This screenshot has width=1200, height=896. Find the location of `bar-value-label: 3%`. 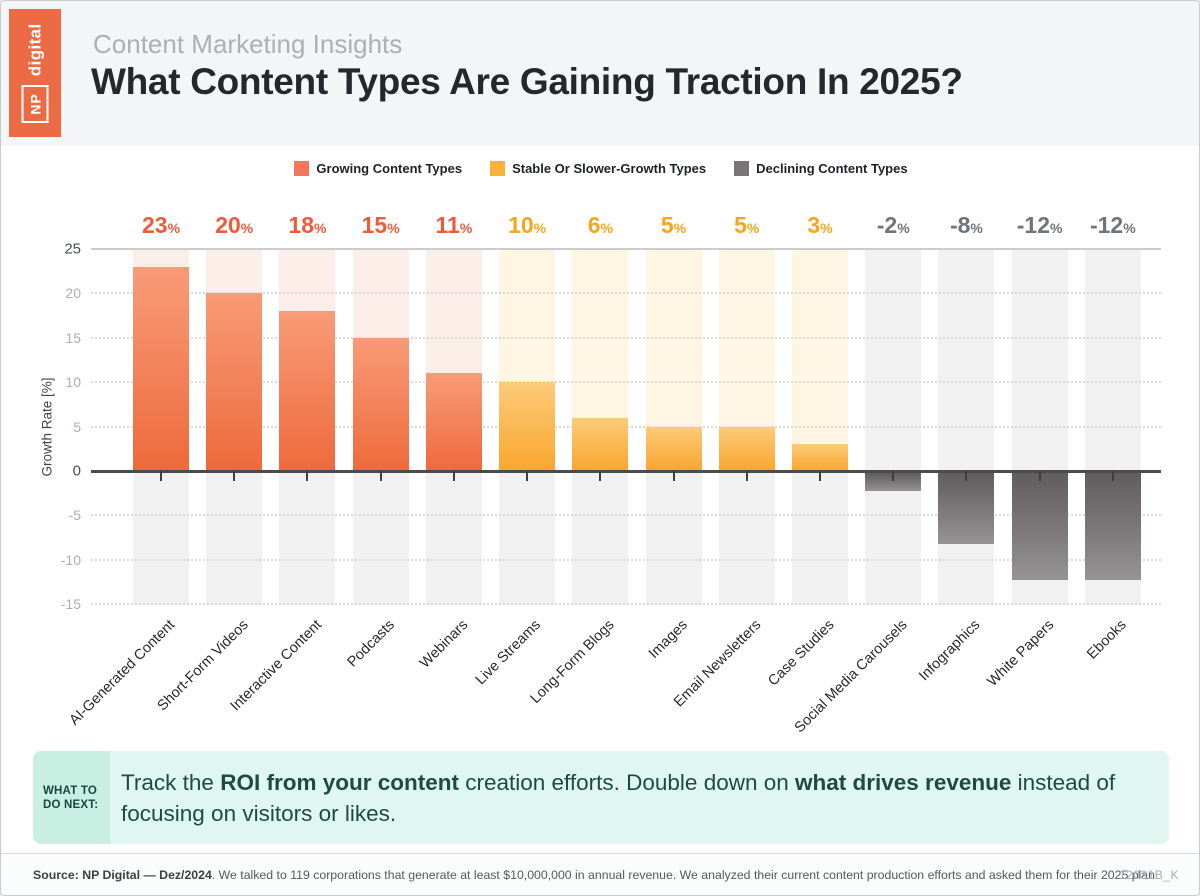

bar-value-label: 3% is located at coordinates (820, 225).